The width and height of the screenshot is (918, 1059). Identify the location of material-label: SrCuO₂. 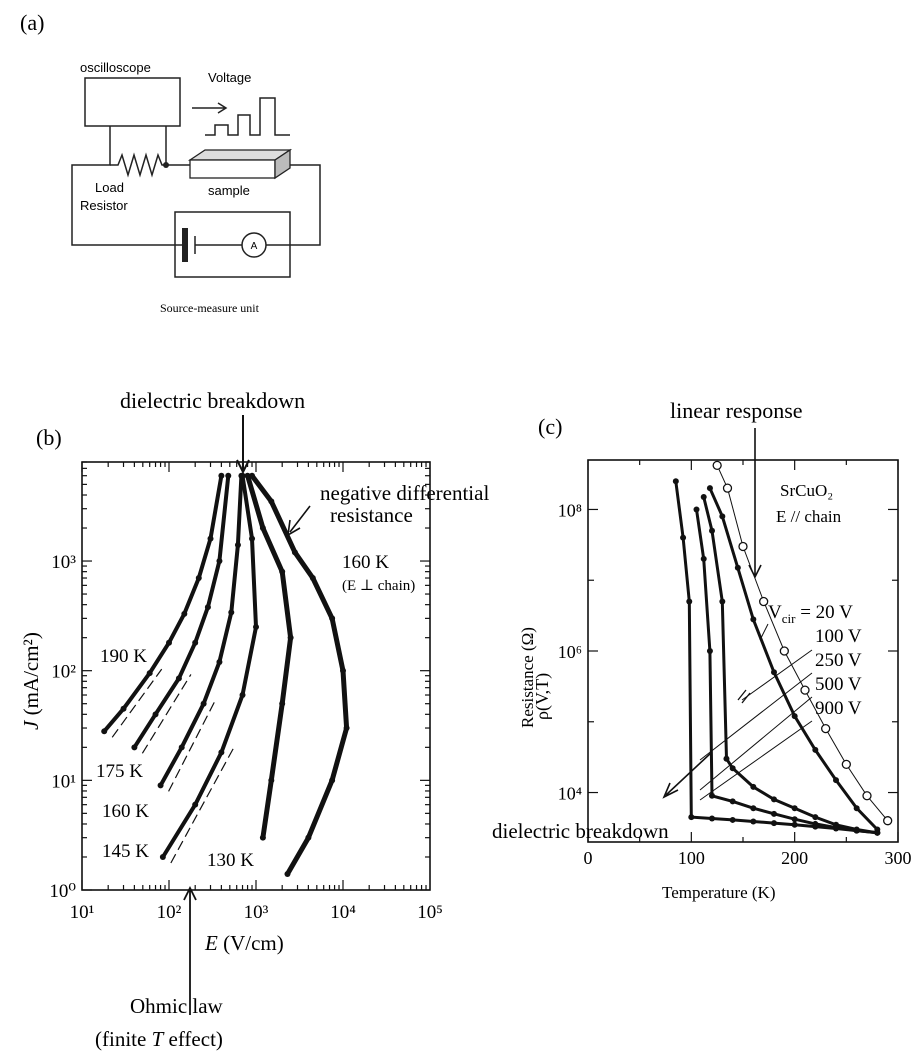
(806, 490).